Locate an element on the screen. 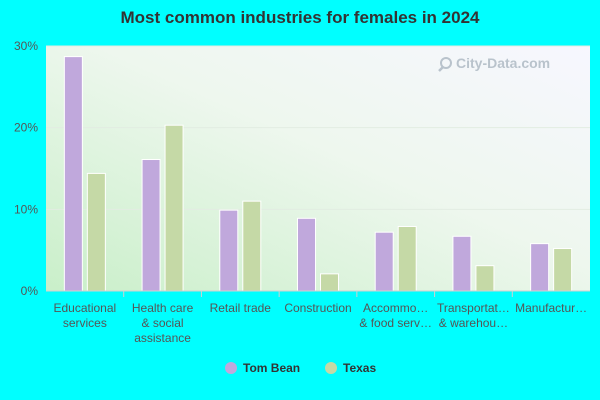  x-tick-label: Educational services is located at coordinates (84, 315).